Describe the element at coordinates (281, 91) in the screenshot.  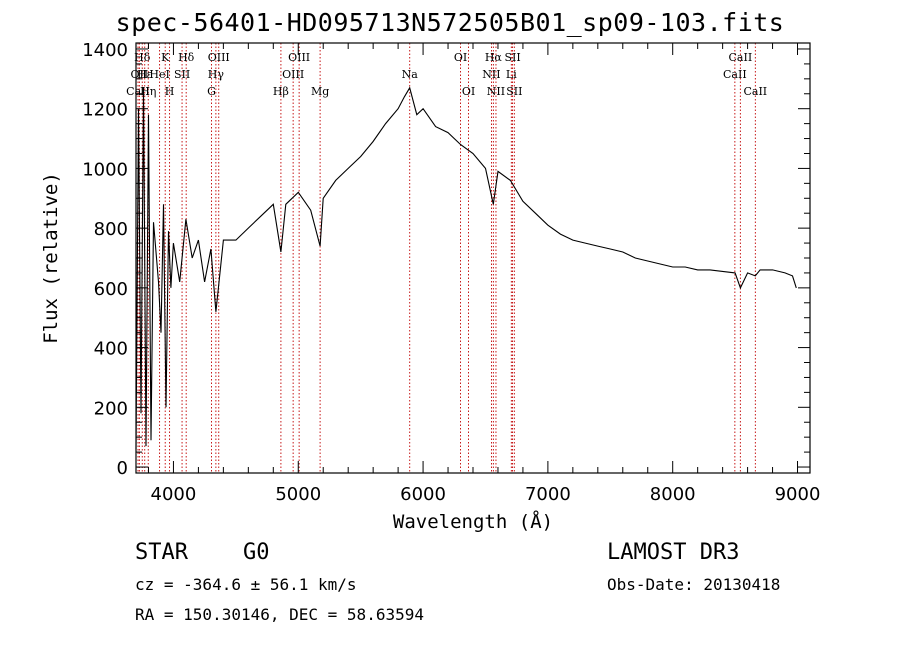
I see `line-label: Hβ` at that location.